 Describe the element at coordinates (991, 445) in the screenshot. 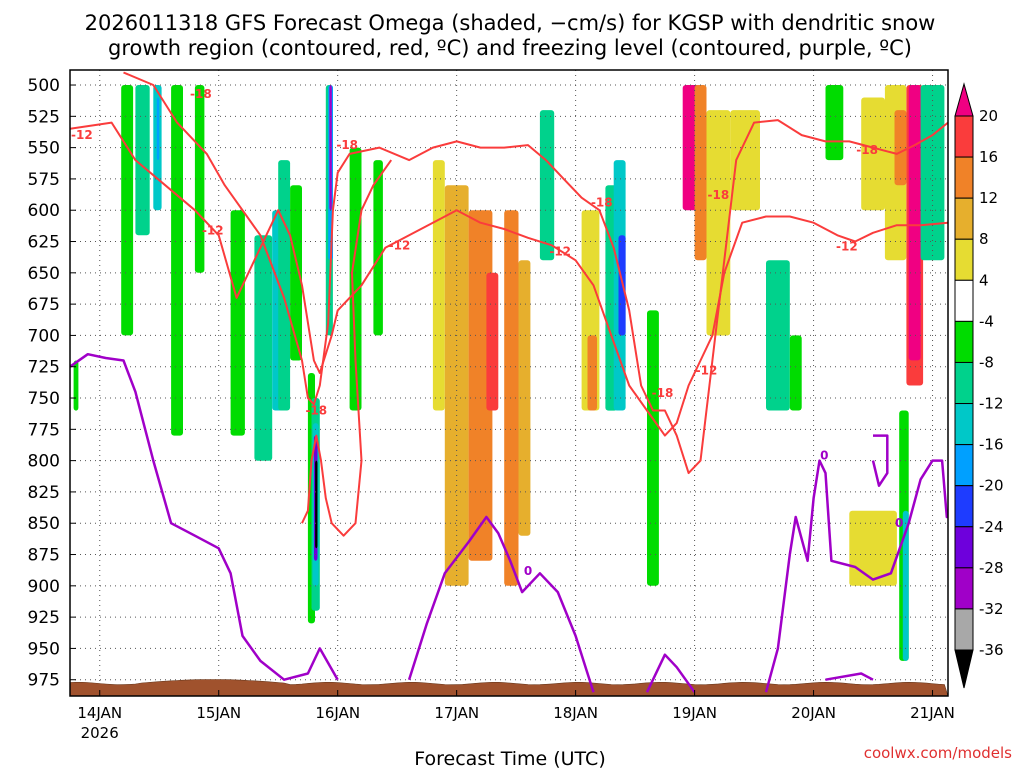

I see `colorbar-tick-label: -16` at that location.